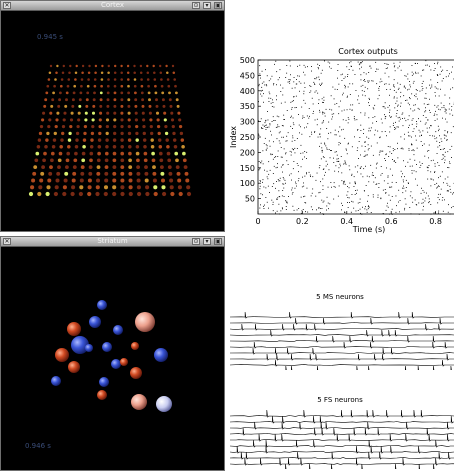 The width and height of the screenshot is (456, 471). Describe the element at coordinates (112, 242) in the screenshot. I see `striatum-titlebar: ✕ Striatum ⊙ ▾ ▣` at that location.